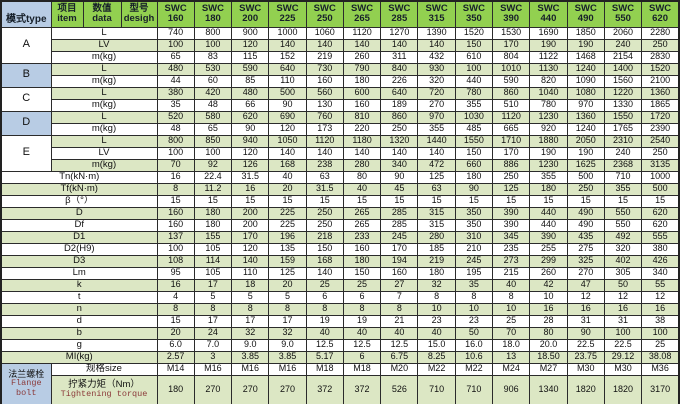 Image resolution: width=680 pixels, height=404 pixels. Describe the element at coordinates (287, 14) in the screenshot. I see `header-col-swc-225: SWC 225` at that location.